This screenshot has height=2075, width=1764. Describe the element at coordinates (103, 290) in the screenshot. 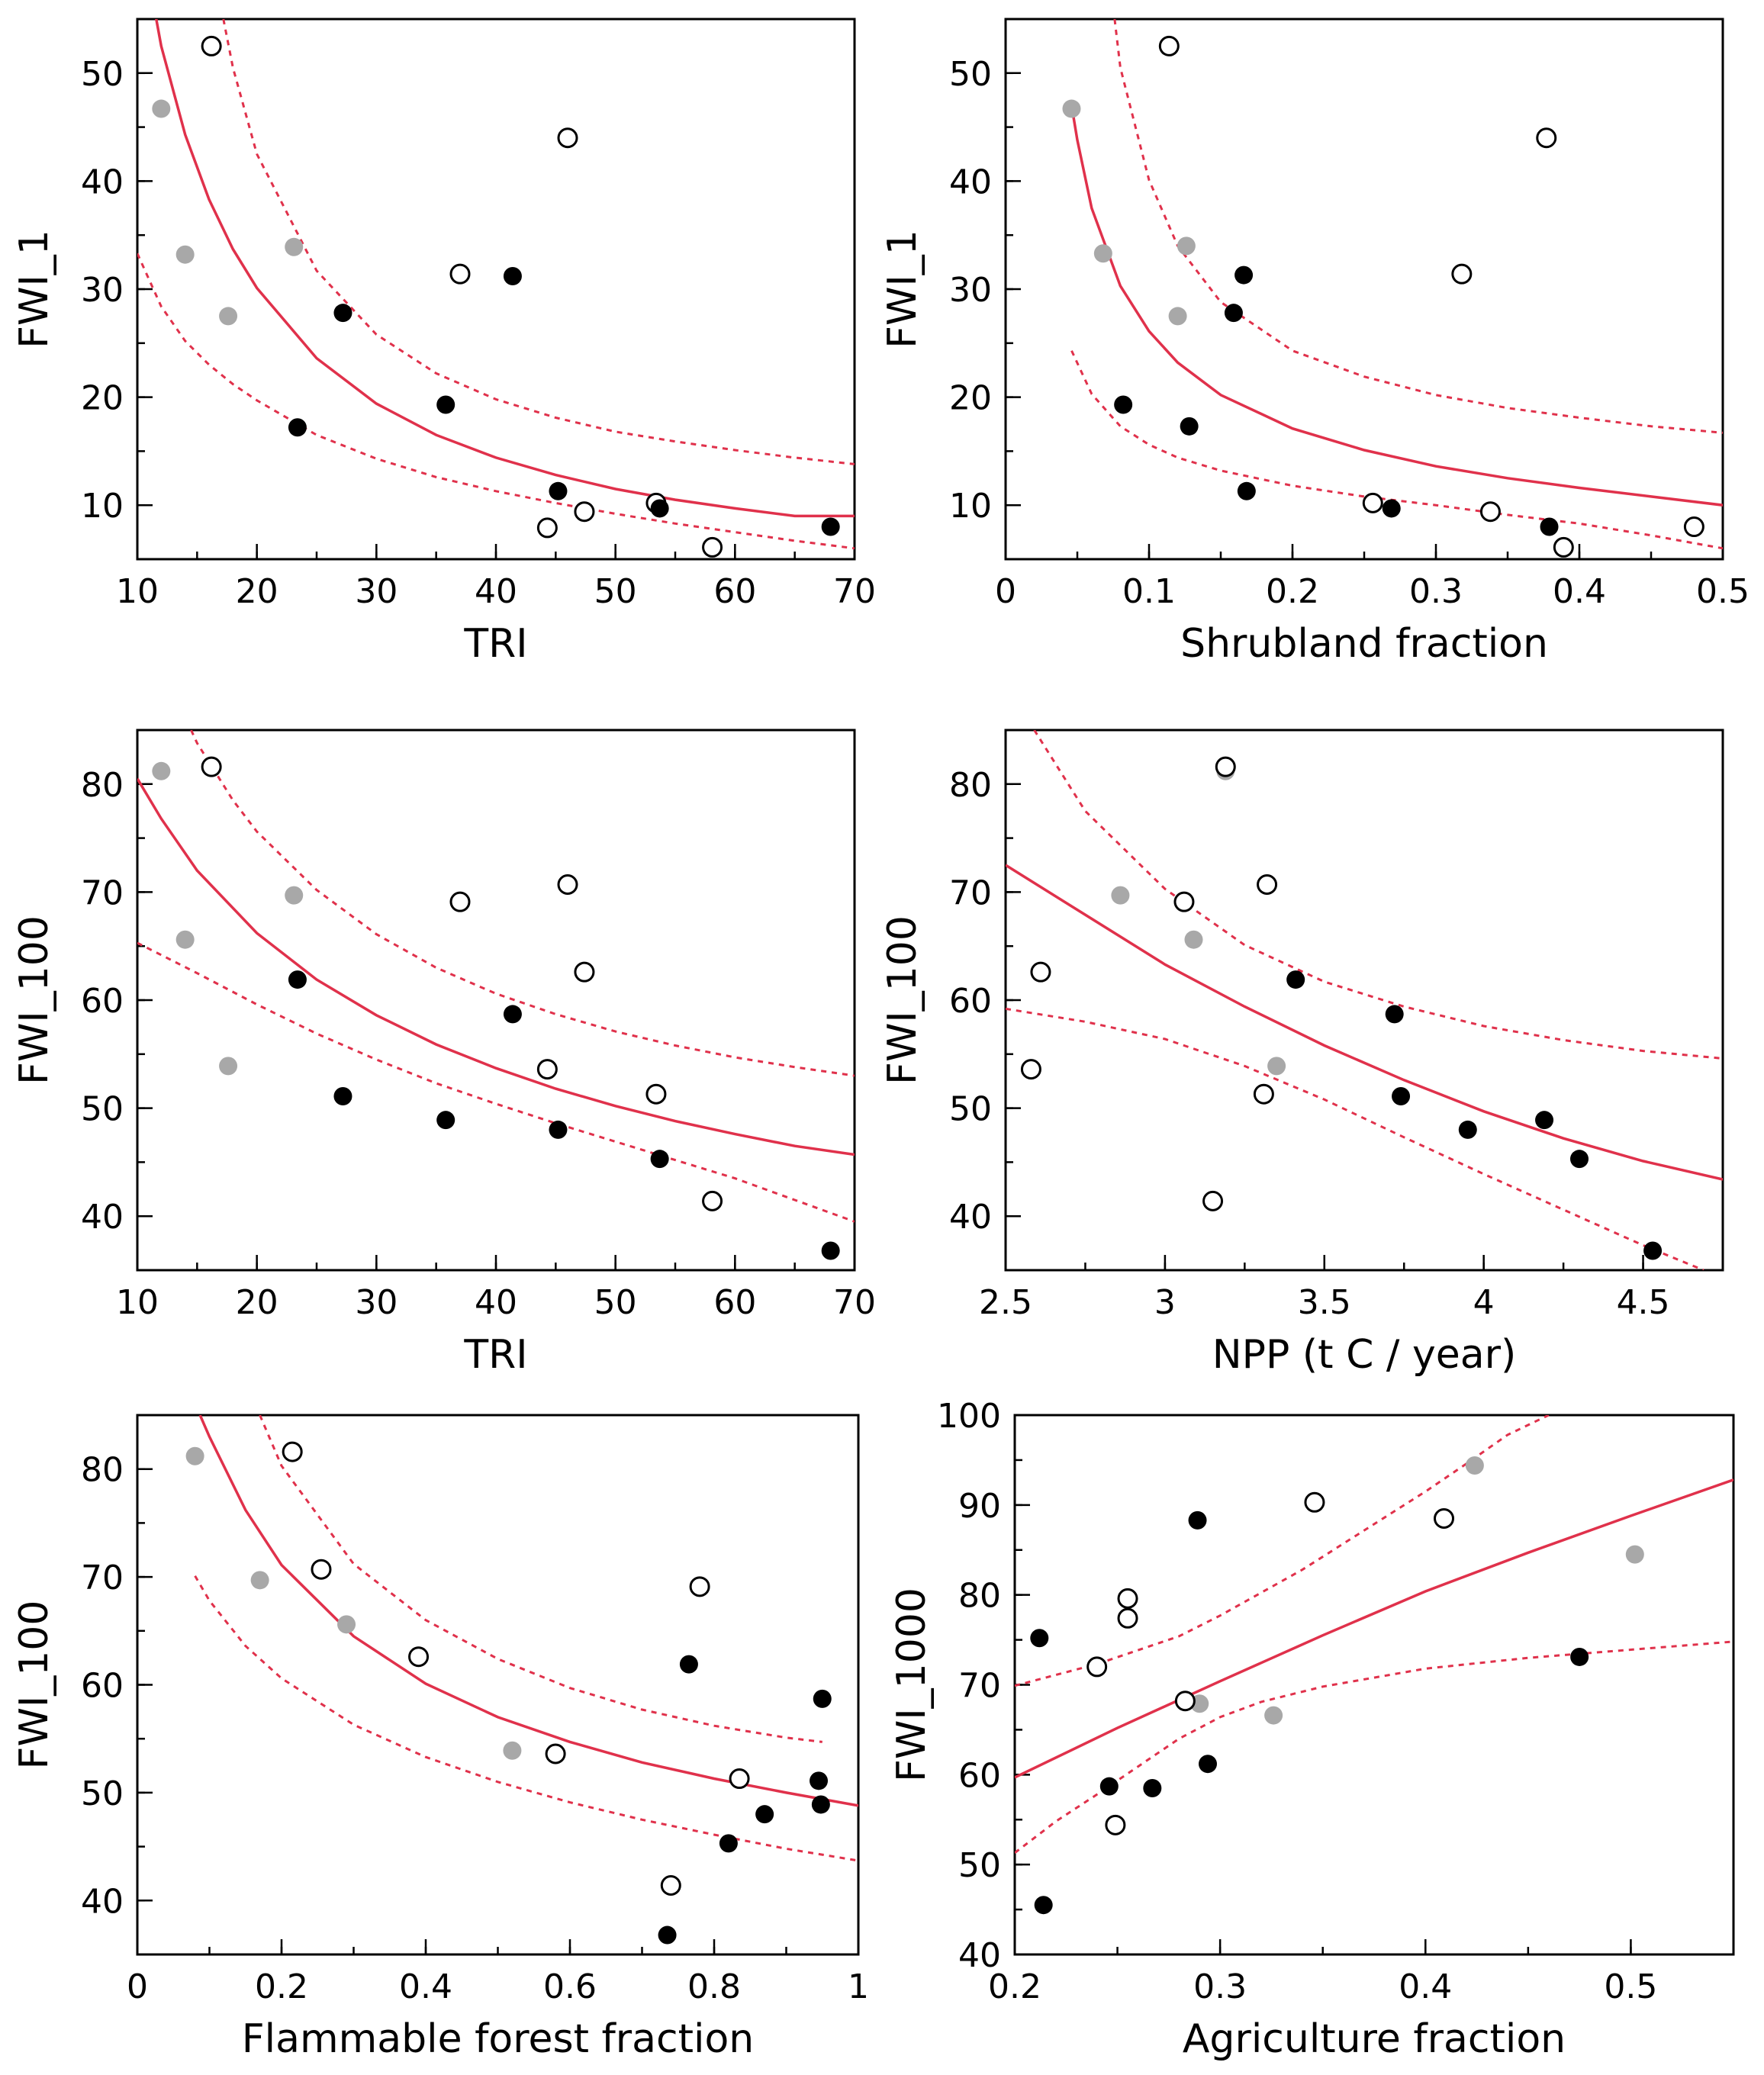

I see `y-tick-label: 30` at that location.